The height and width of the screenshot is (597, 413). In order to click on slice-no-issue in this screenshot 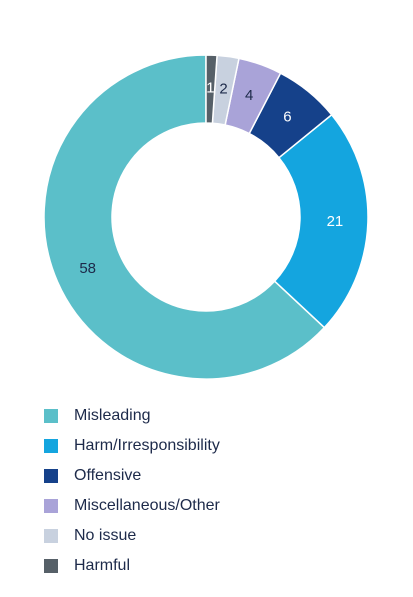, I will do `click(225, 90)`.